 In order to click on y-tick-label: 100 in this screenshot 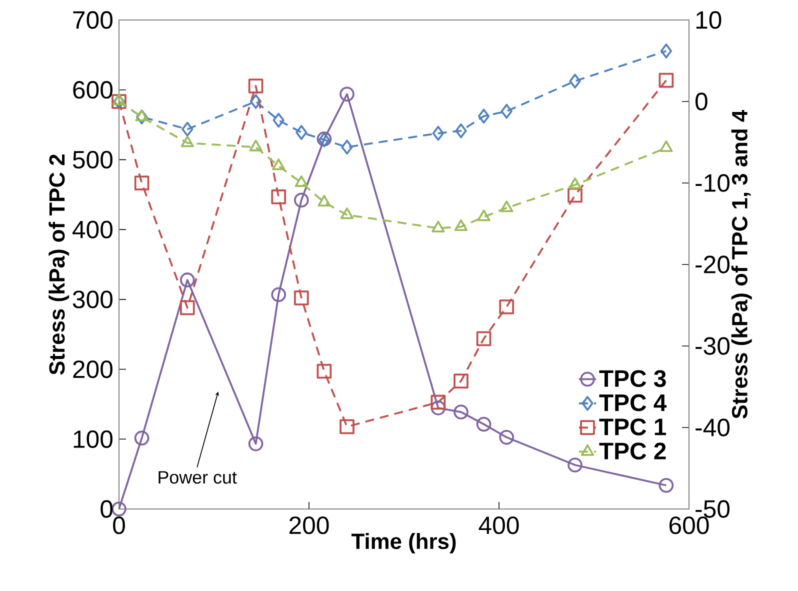, I will do `click(93, 439)`.